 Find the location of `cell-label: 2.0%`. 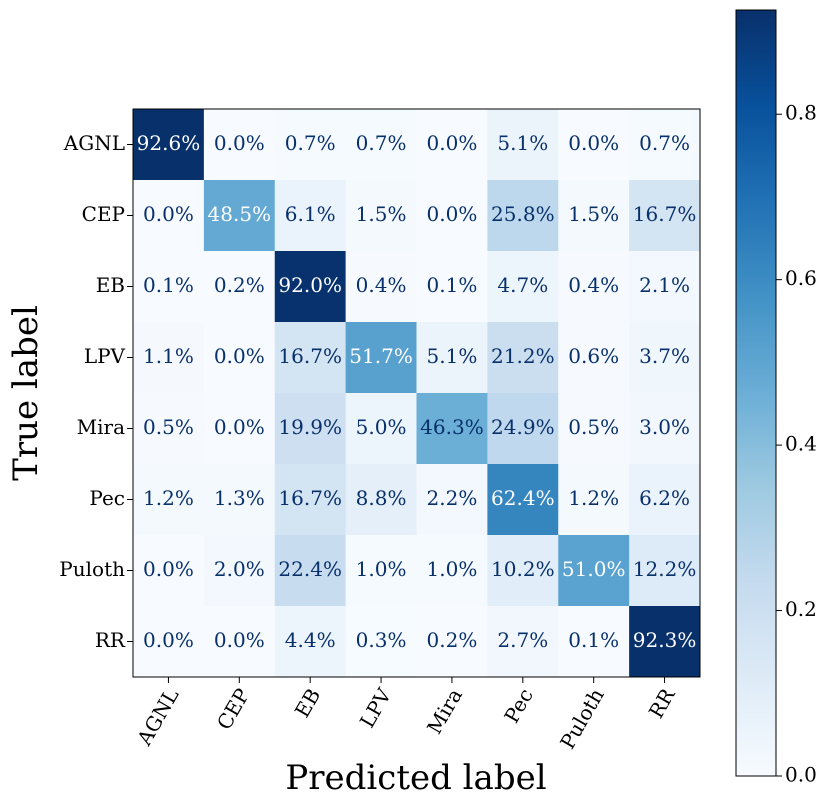

cell-label: 2.0% is located at coordinates (239, 569).